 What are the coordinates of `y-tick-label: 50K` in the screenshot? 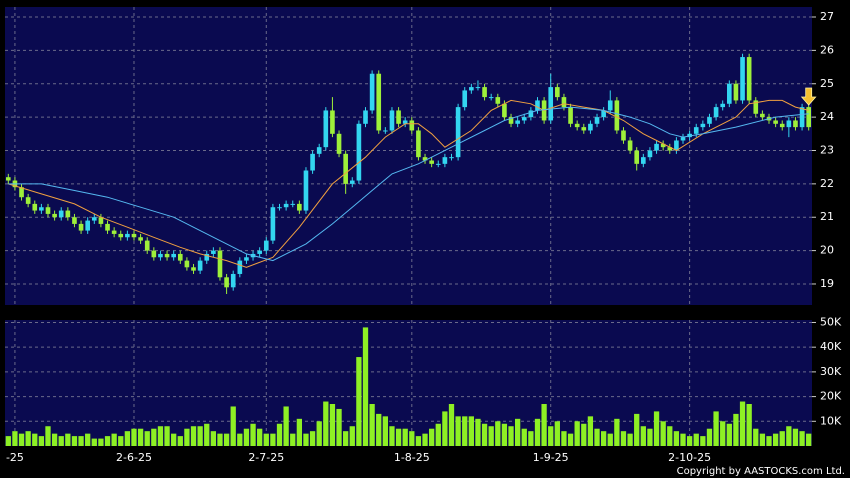 It's located at (831, 321).